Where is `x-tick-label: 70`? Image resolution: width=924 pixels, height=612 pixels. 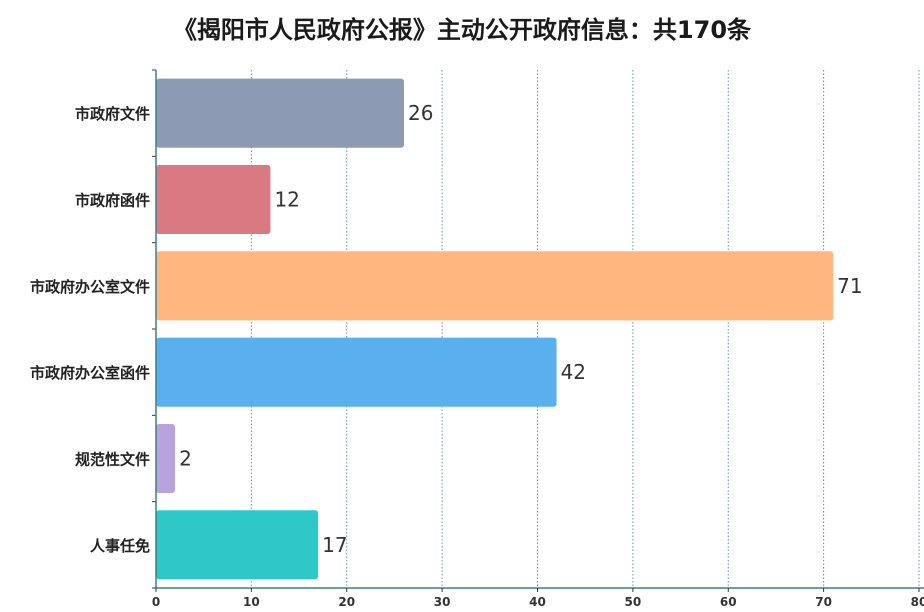 x-tick-label: 70 is located at coordinates (823, 602).